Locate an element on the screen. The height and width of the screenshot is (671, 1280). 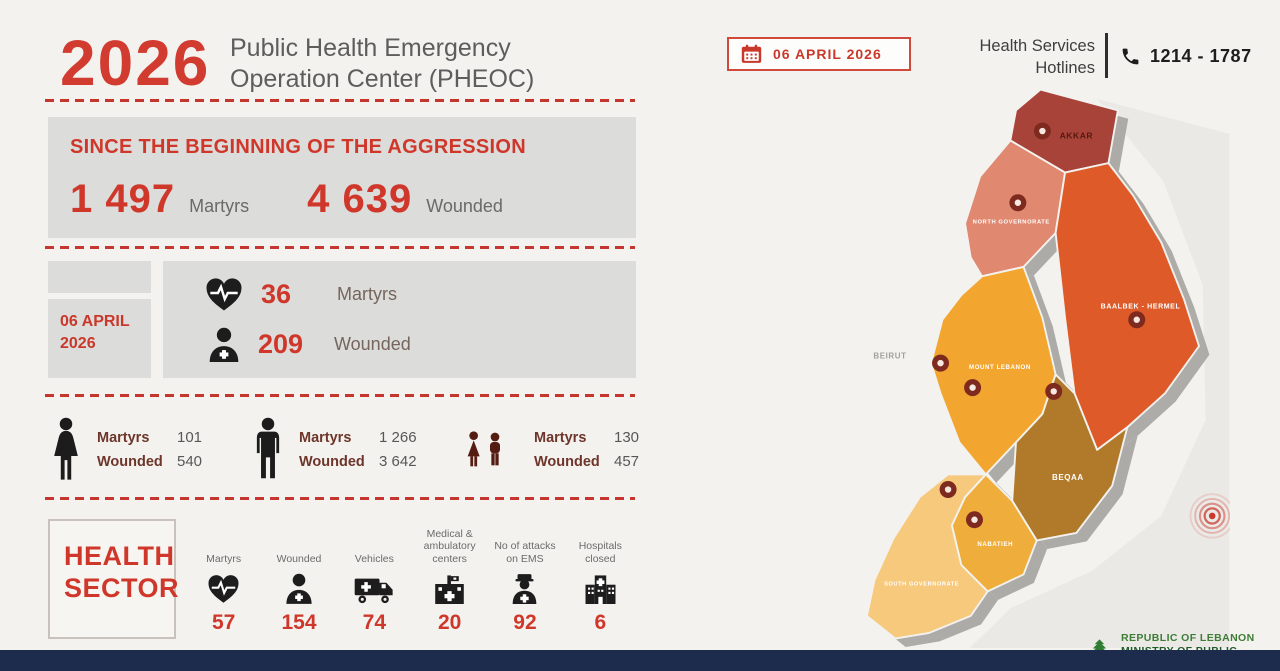
women-wounded-label: Wounded is located at coordinates (130, 461).